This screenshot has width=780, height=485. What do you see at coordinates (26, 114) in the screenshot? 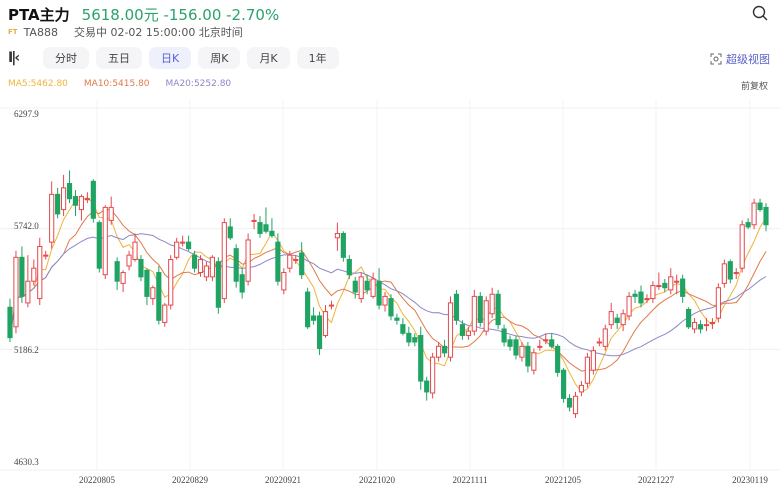
I see `y-tick-label: 6297.9` at bounding box center [26, 114].